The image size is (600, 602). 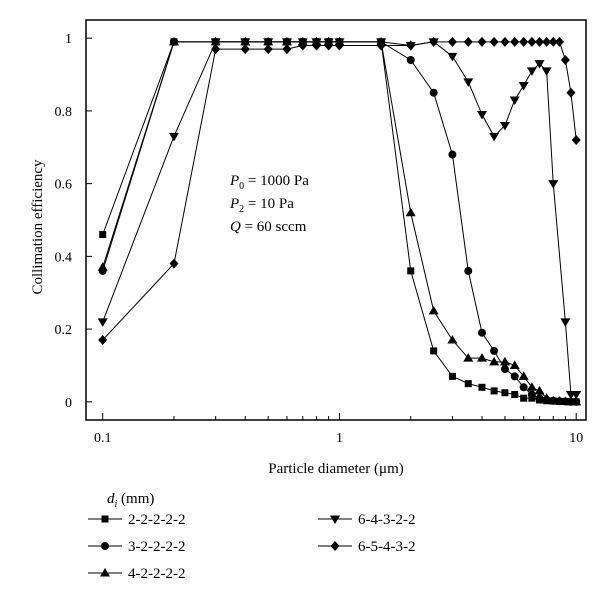 I want to click on legend-item-2-2-2-2-2: 2-2-2-2-2, so click(x=136, y=520).